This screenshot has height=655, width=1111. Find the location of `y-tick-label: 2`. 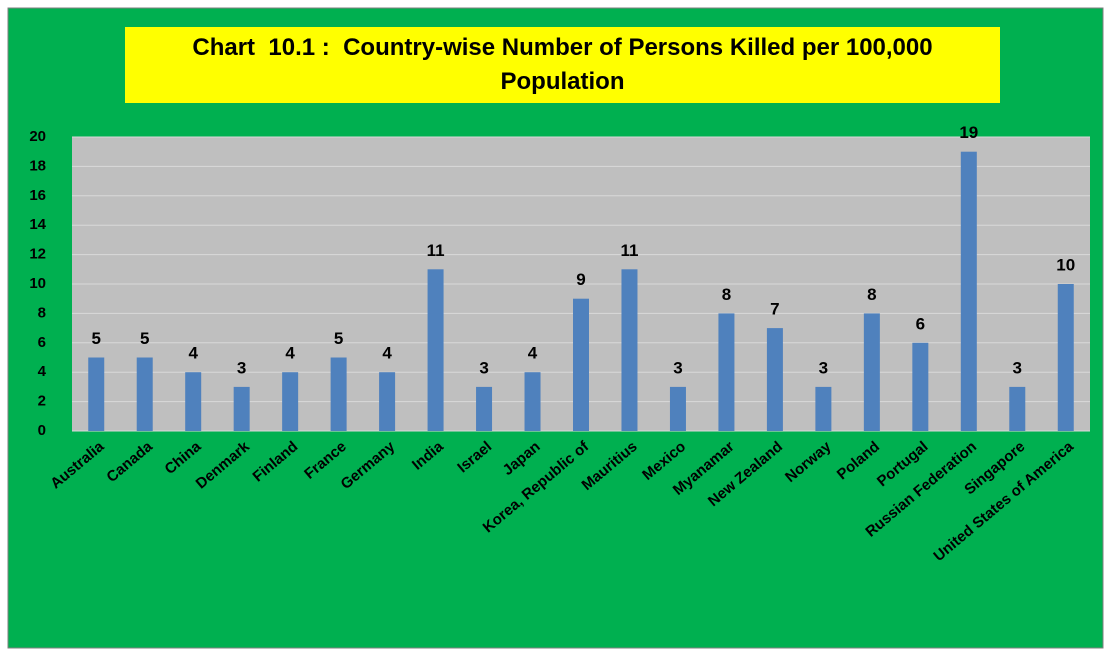

y-tick-label: 2 is located at coordinates (42, 401).